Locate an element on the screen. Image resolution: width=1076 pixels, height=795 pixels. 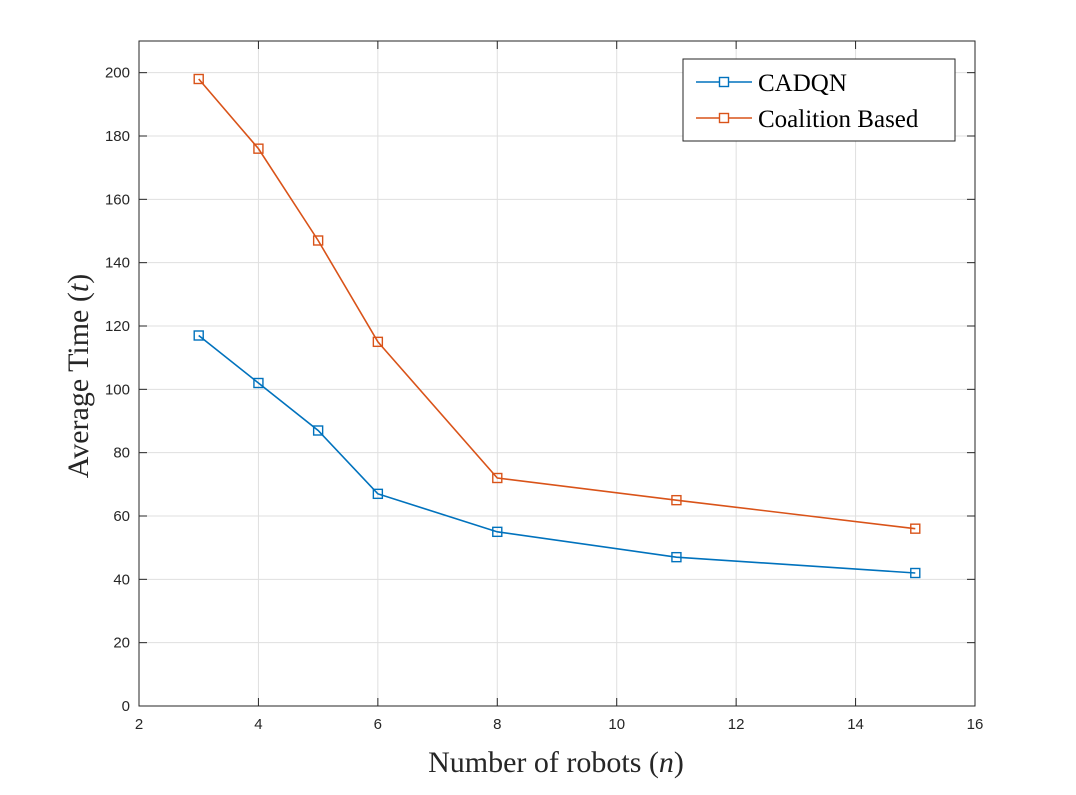
y-tick-label: 20 is located at coordinates (121, 643).